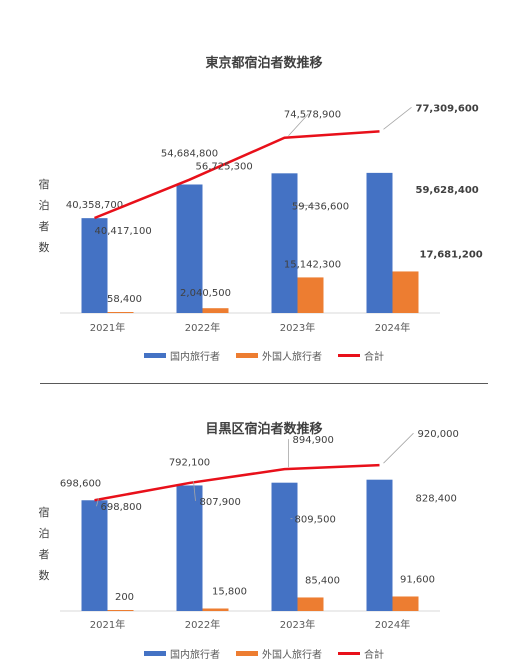  Describe the element at coordinates (264, 429) in the screenshot. I see `chart-title: 目黒区宿泊者数推移` at that location.